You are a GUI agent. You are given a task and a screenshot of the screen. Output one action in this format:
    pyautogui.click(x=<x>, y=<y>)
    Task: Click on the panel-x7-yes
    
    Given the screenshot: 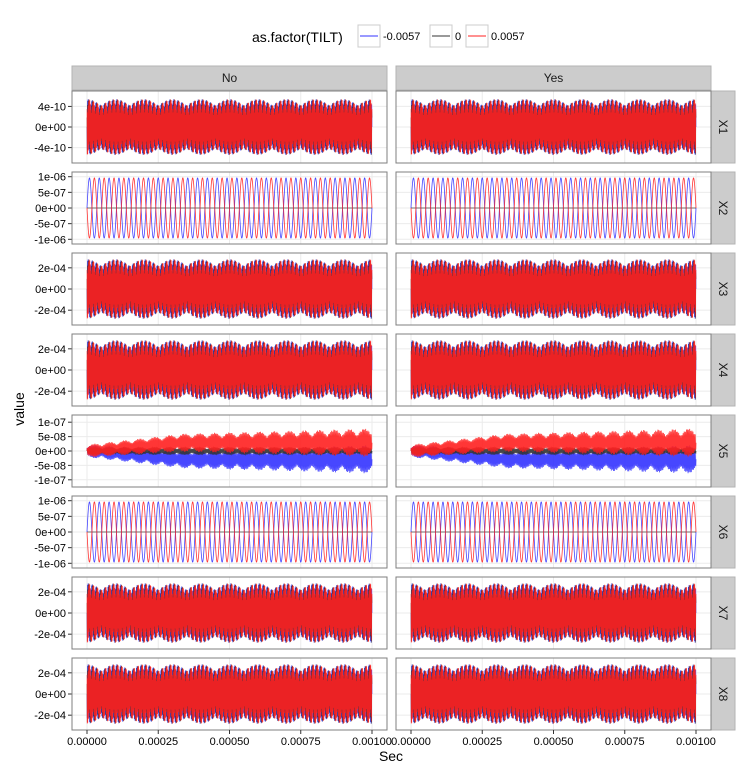 What is the action you would take?
    pyautogui.click(x=553, y=613)
    